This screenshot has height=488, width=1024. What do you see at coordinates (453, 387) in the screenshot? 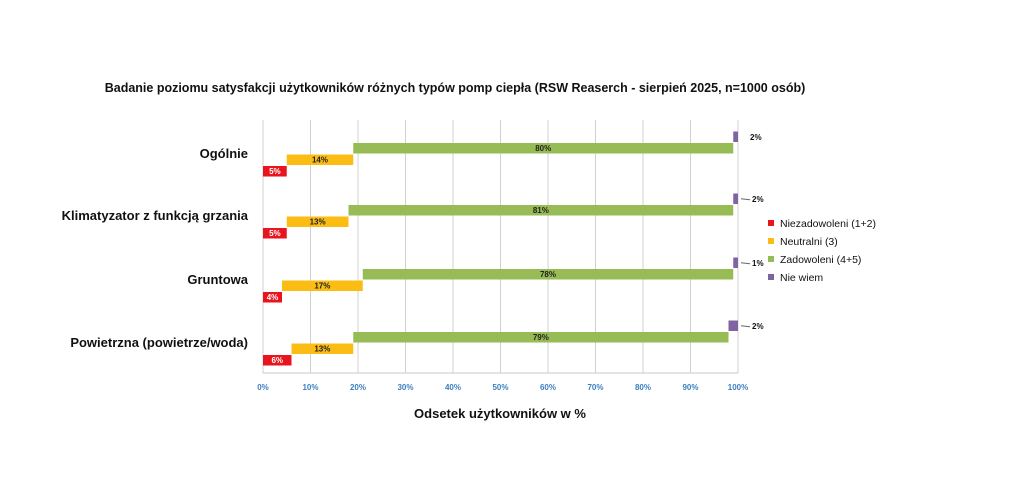
I see `x-tick-label: 40%` at bounding box center [453, 387].